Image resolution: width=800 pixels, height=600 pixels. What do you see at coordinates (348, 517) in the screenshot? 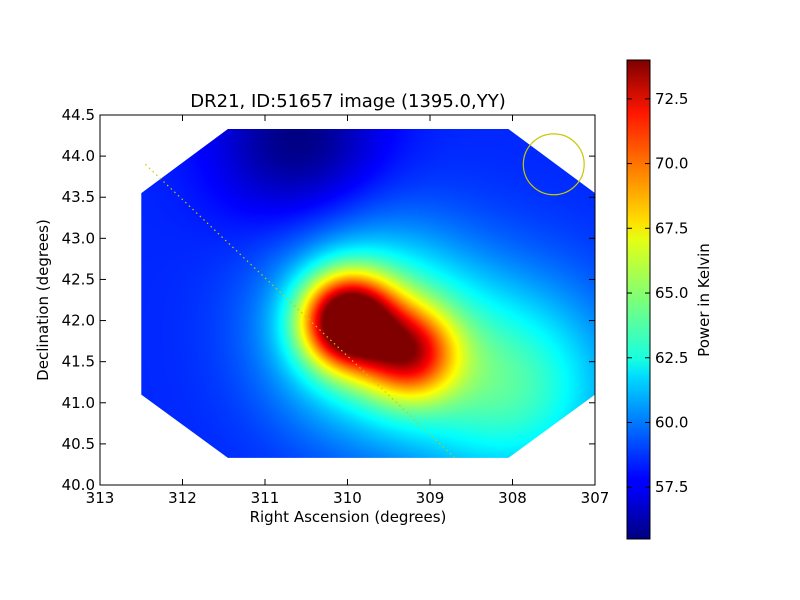
I see `x-axis-label: Right Ascension (degrees)` at bounding box center [348, 517].